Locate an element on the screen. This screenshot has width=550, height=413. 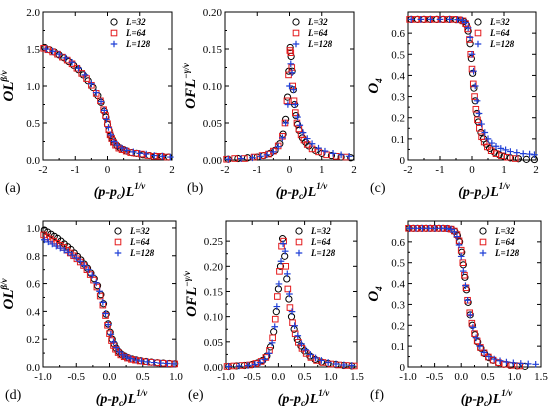
x-tick-label: -1 is located at coordinates (257, 170).